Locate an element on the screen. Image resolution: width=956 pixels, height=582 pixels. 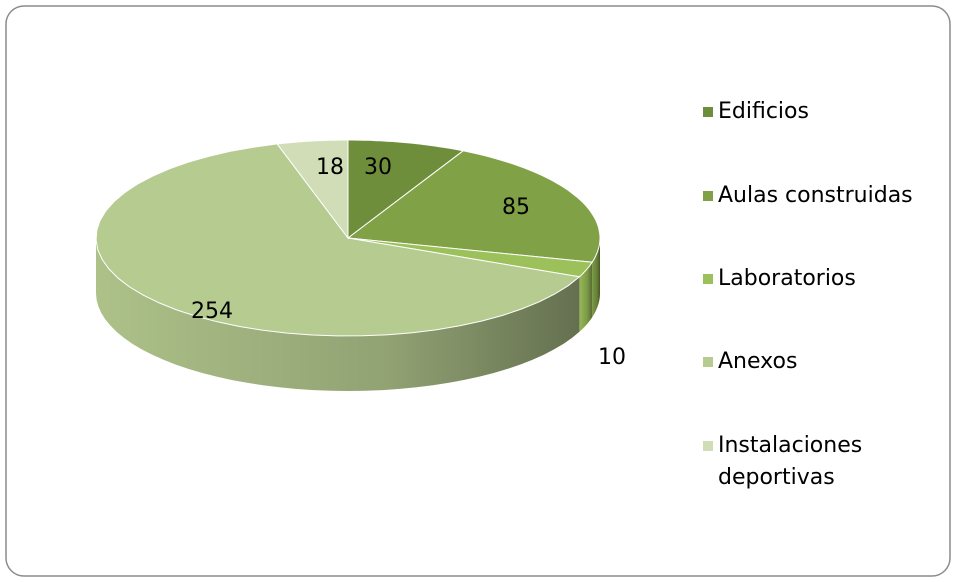
data-label: 30 is located at coordinates (378, 167).